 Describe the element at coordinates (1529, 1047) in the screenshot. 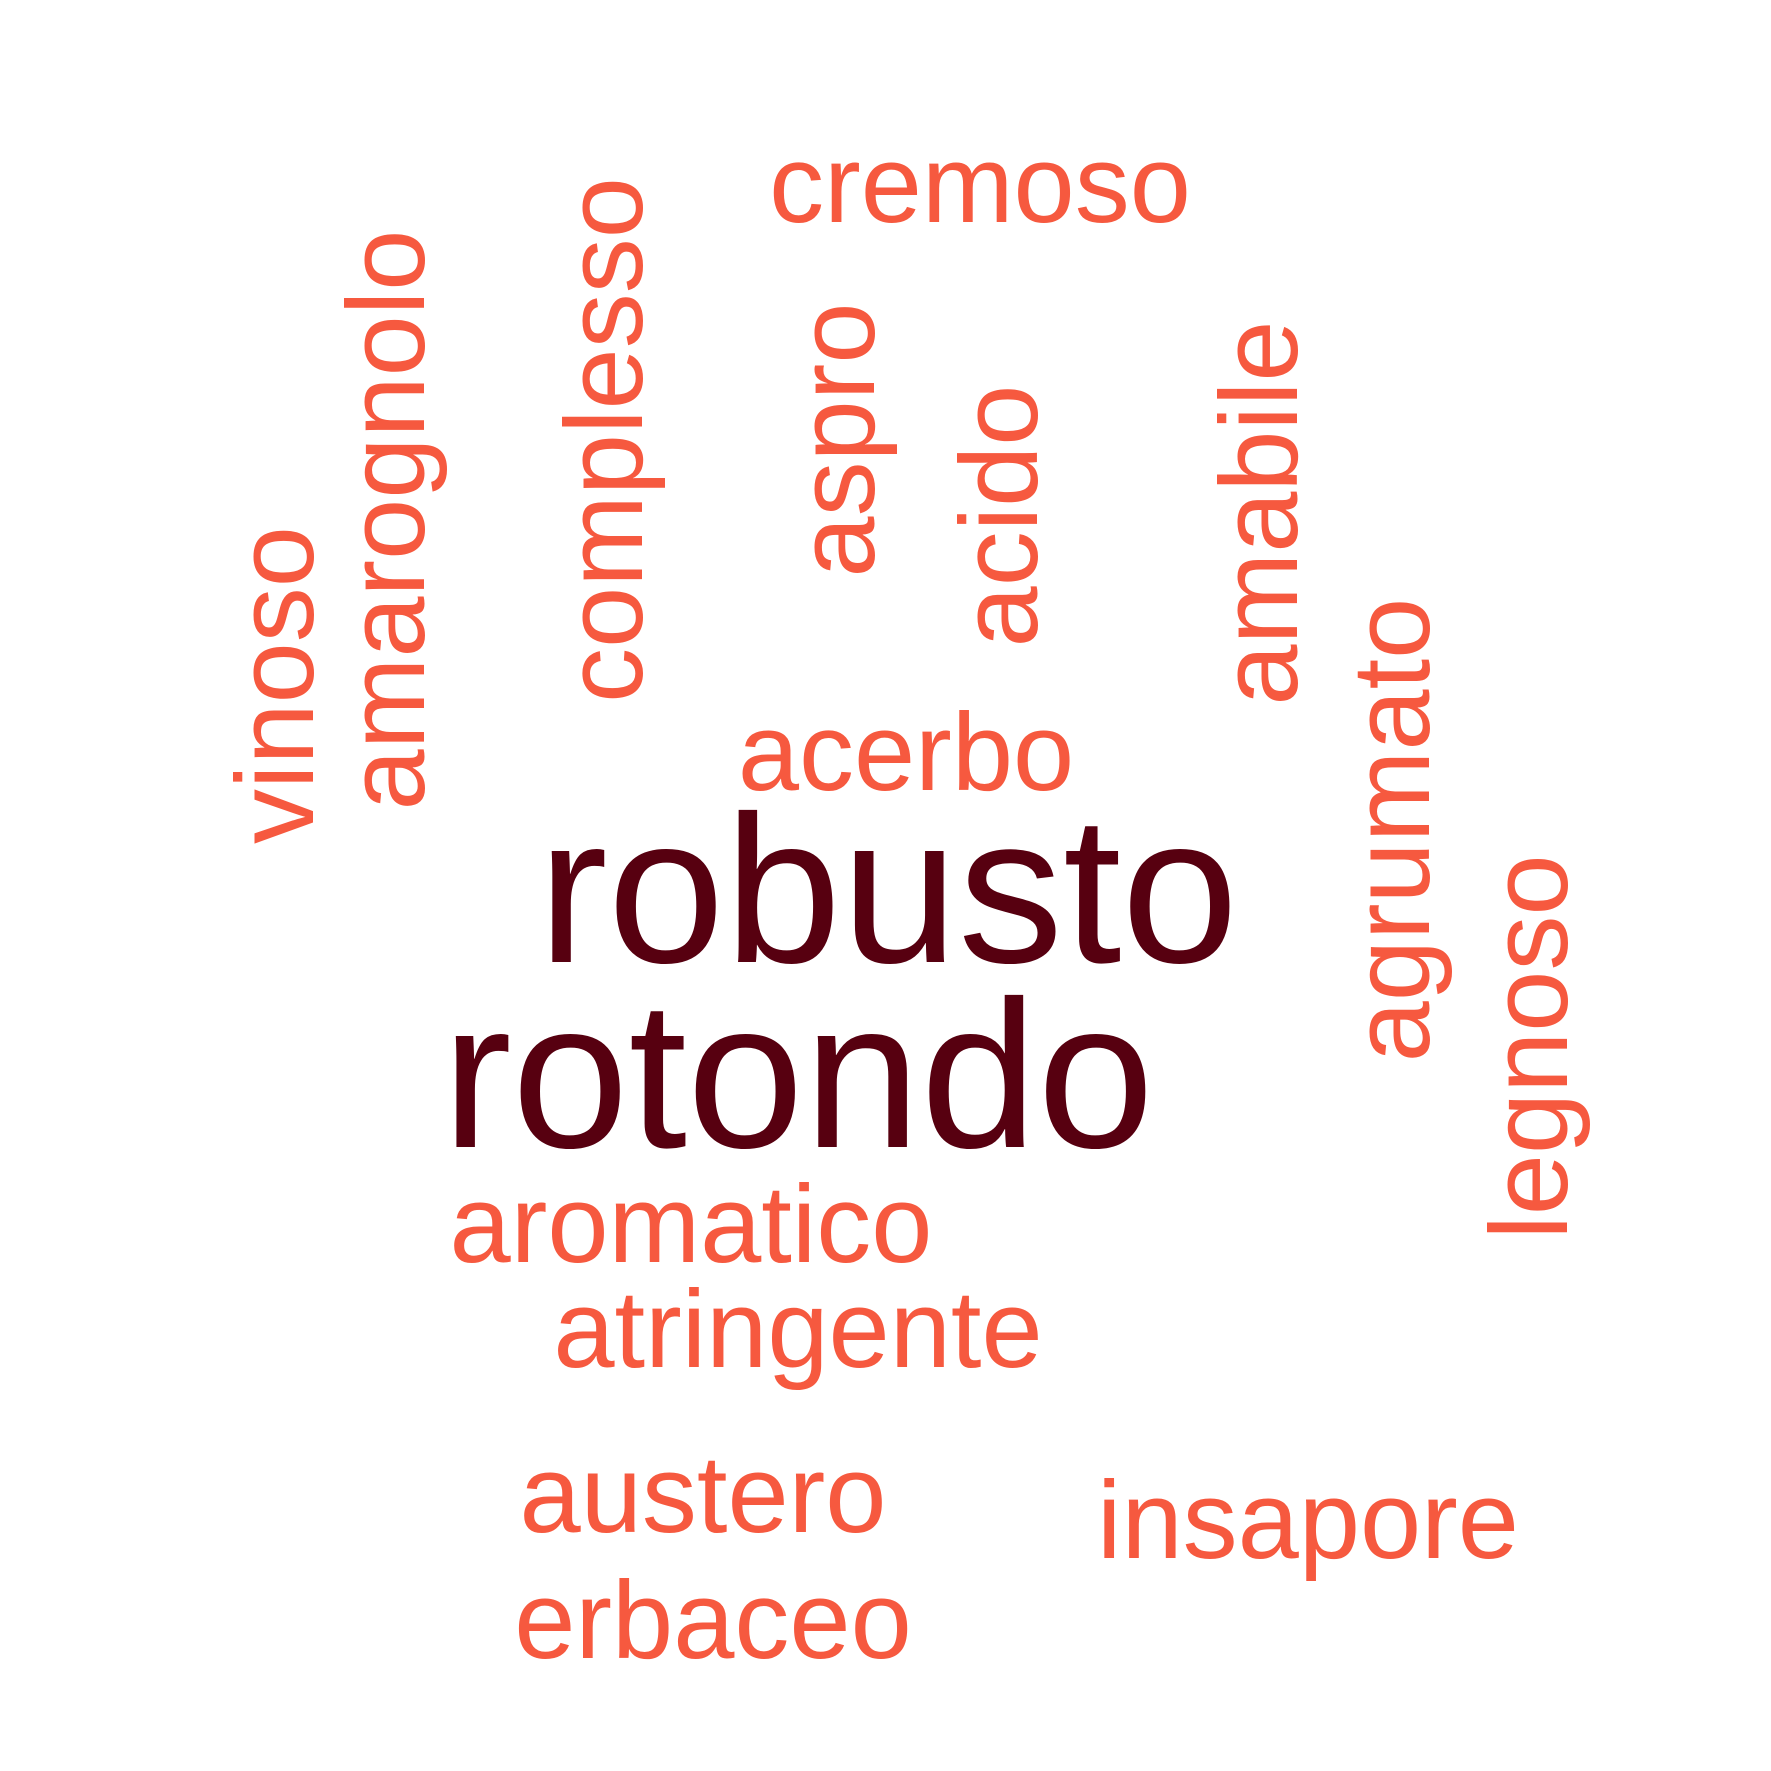

I see `word-legnoso: legnoso` at that location.